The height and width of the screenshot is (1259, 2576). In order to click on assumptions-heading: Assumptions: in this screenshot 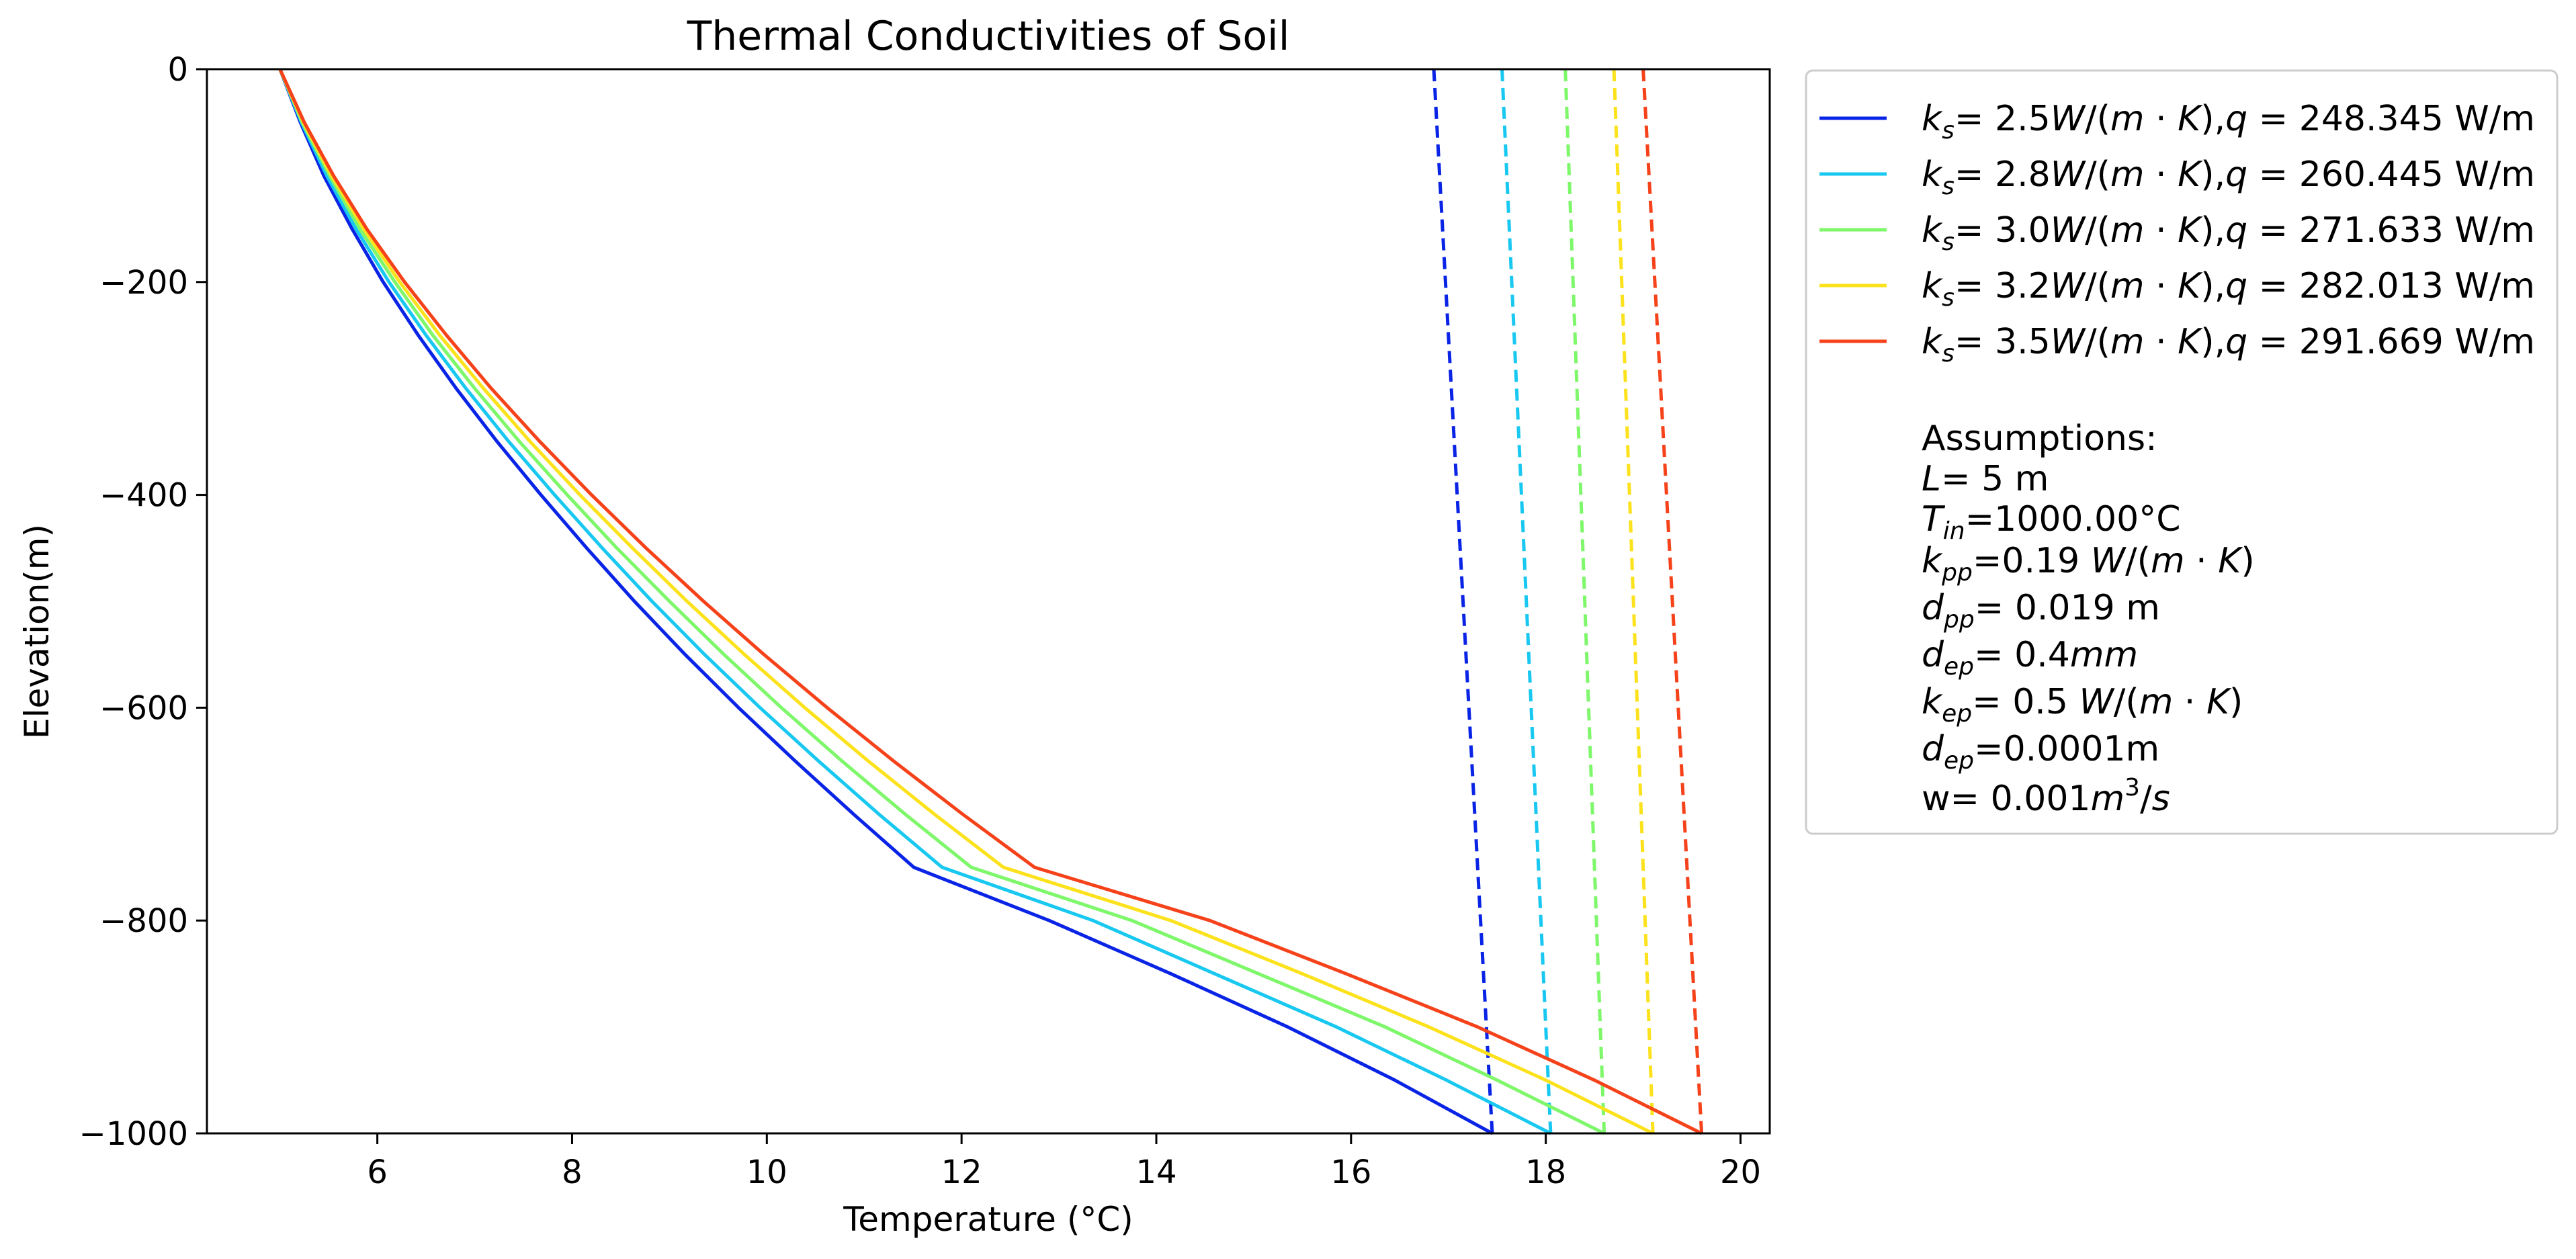, I will do `click(2039, 439)`.